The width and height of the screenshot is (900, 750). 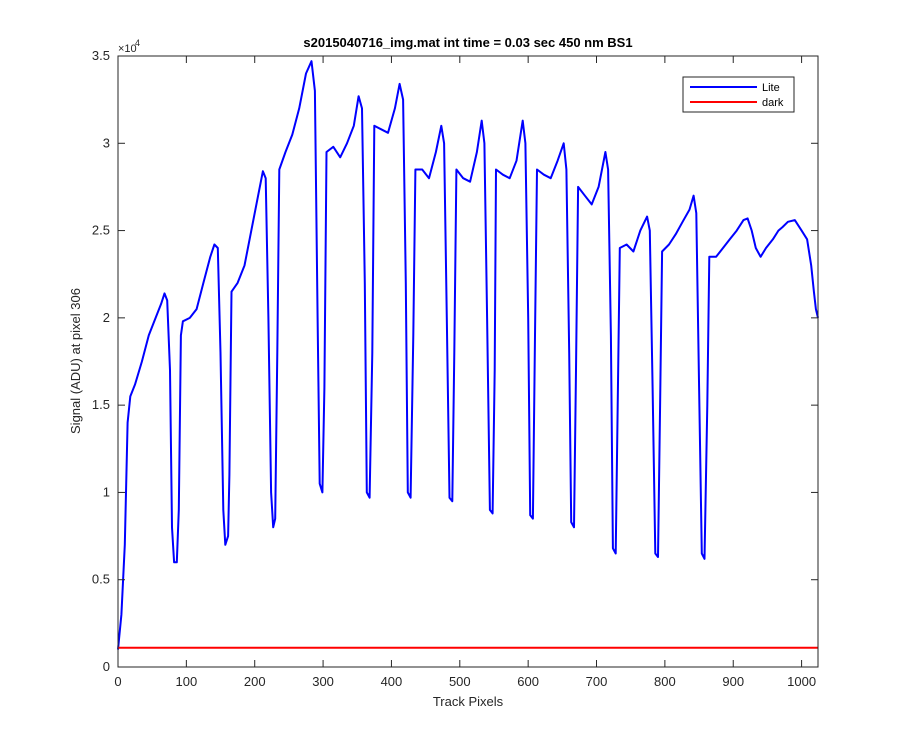 I want to click on y-tick-label: 3, so click(x=106, y=142).